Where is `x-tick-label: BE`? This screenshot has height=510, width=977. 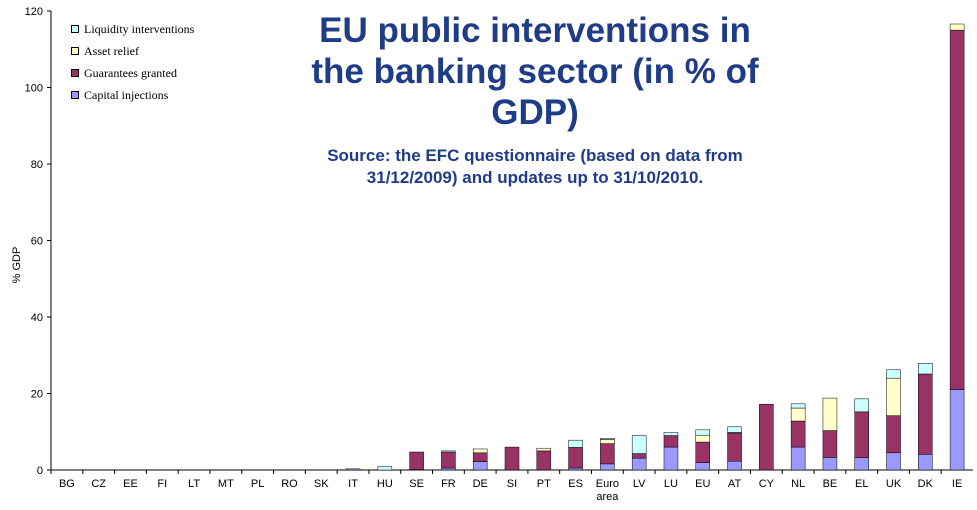
x-tick-label: BE is located at coordinates (830, 484).